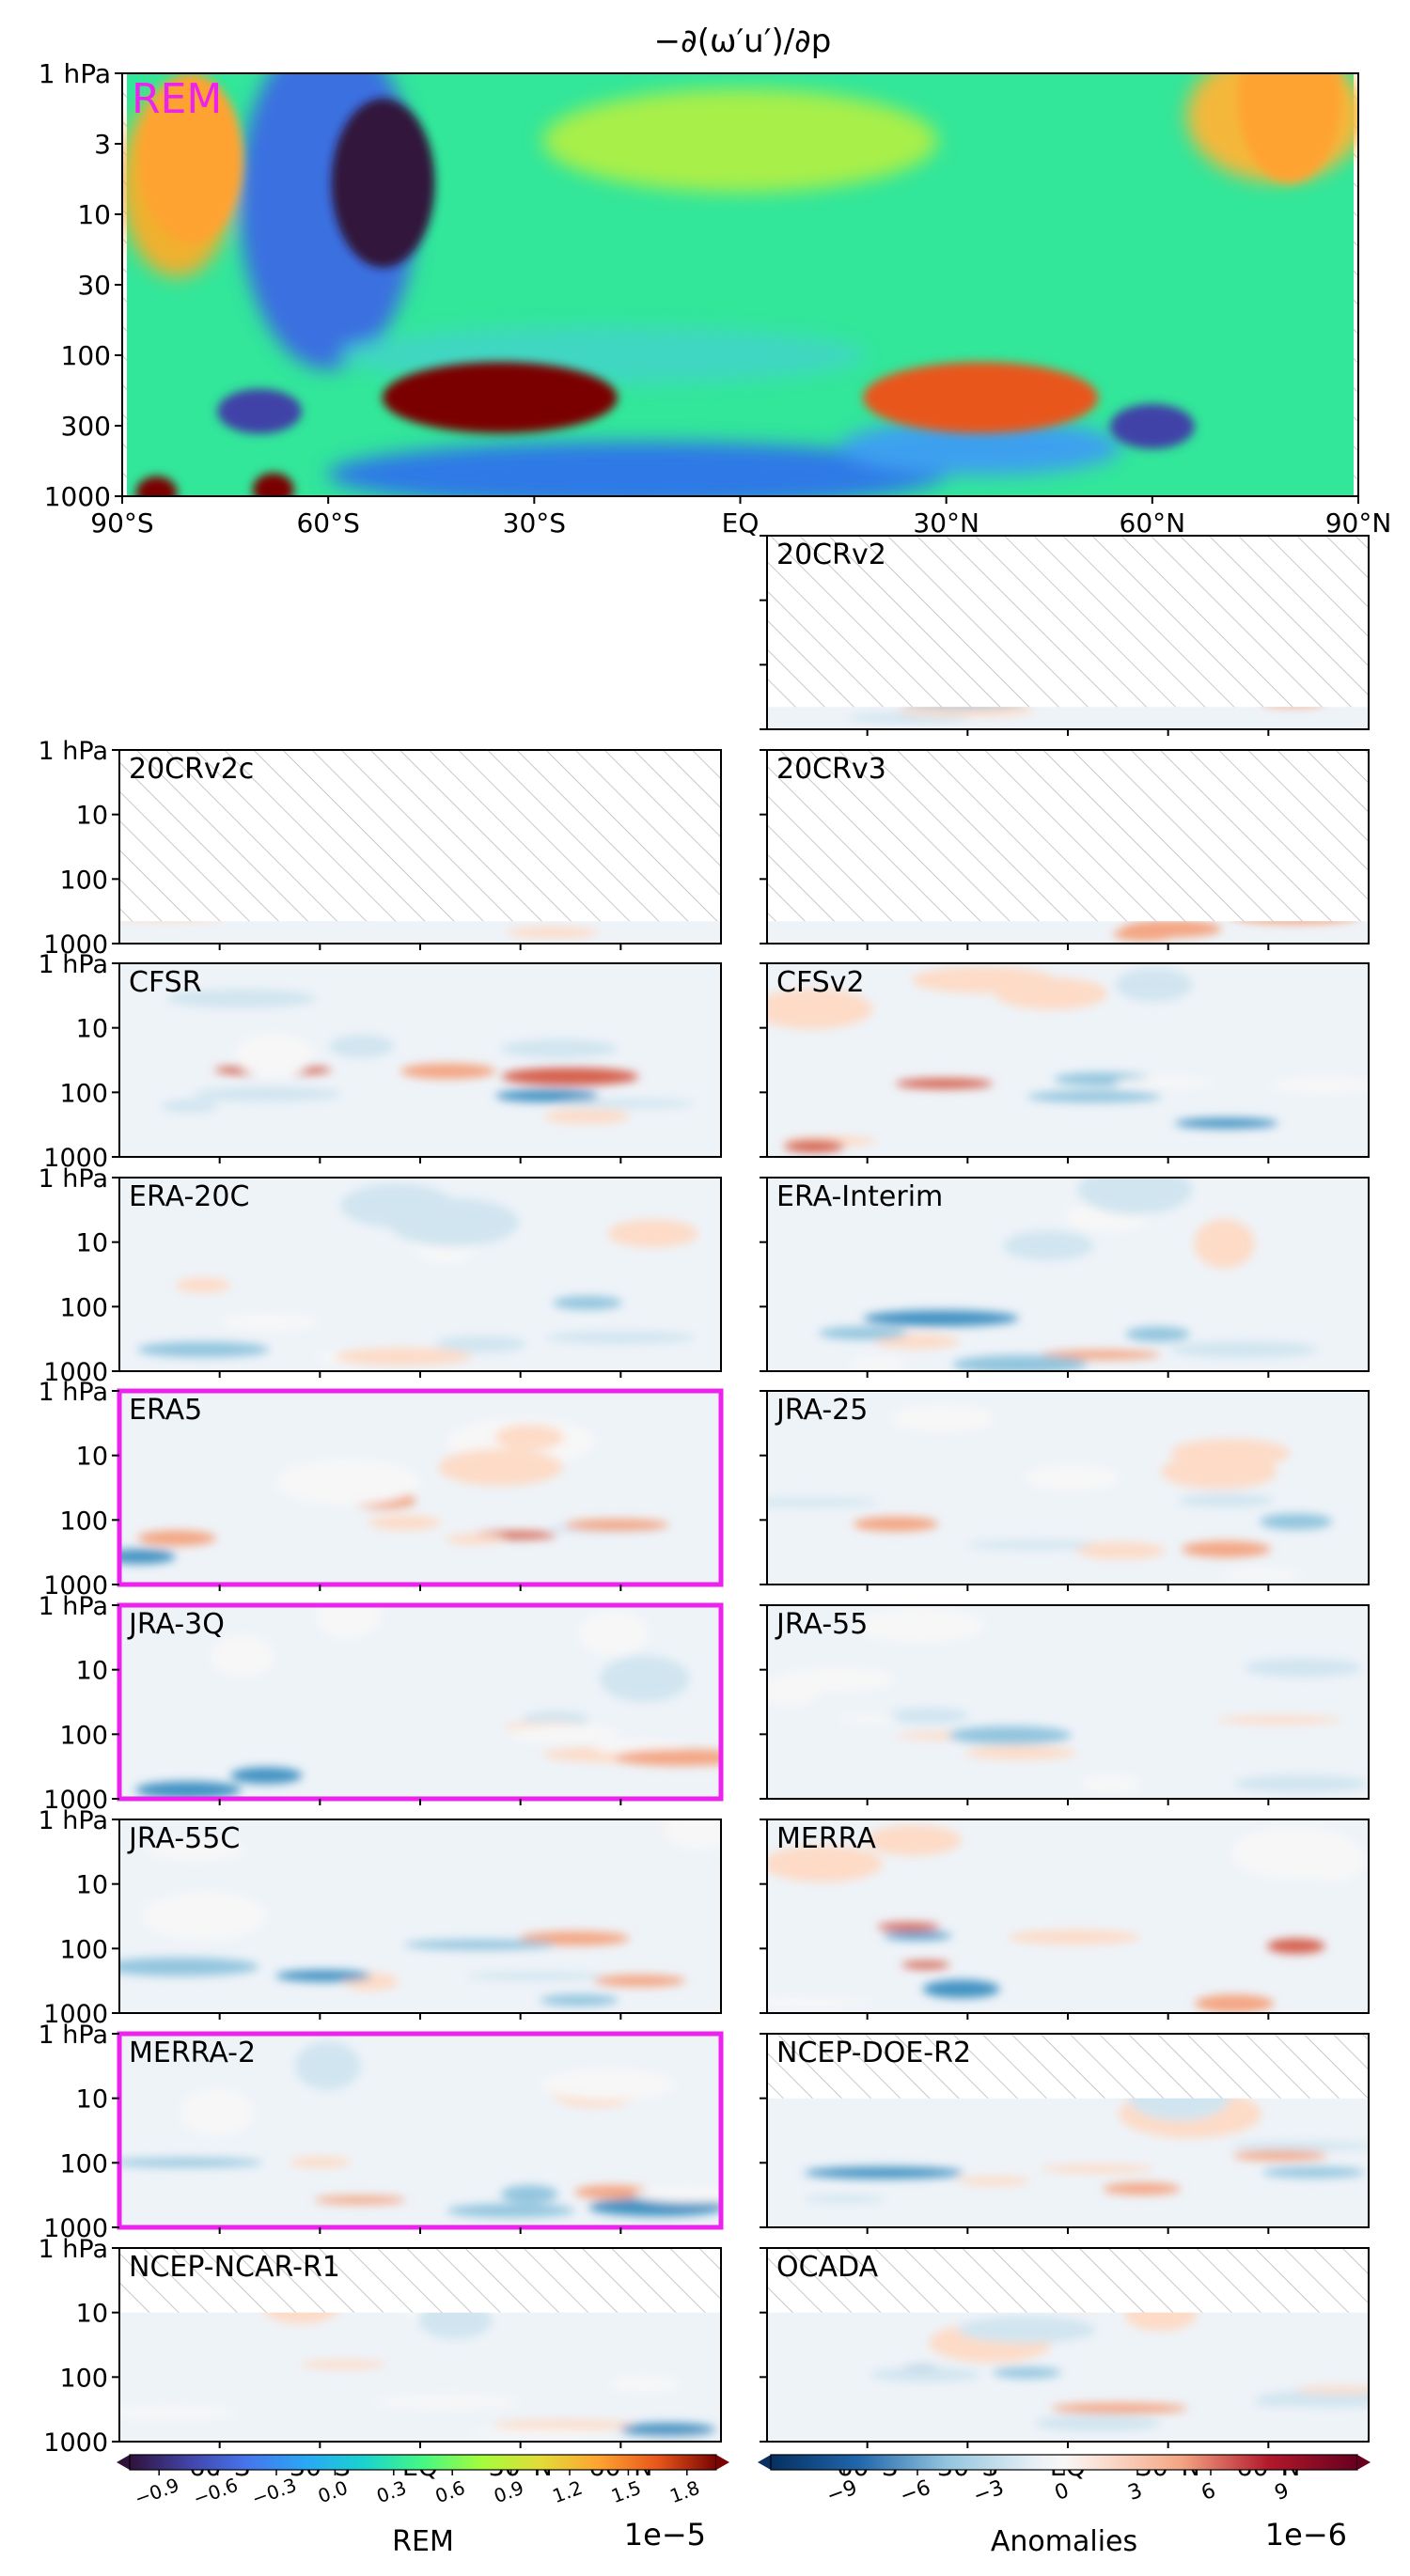  What do you see at coordinates (1065, 1490) in the screenshot?
I see `panel-jra-25: JRA-25` at bounding box center [1065, 1490].